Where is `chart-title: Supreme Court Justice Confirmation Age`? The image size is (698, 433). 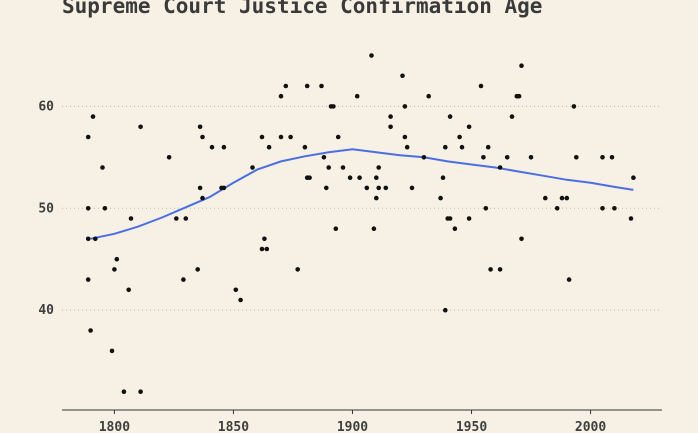
chart-title: Supreme Court Justice Confirmation Age is located at coordinates (302, 9).